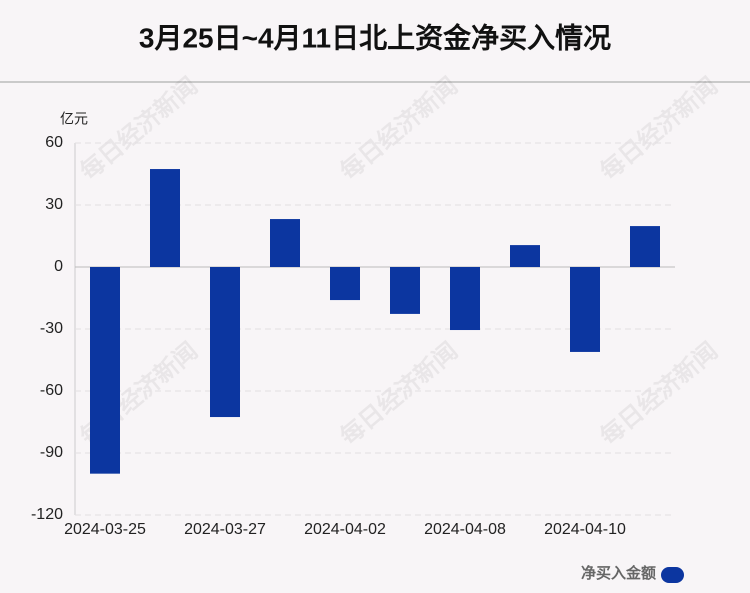  Describe the element at coordinates (105, 529) in the screenshot. I see `x-tick-label: 2024-03-25` at that location.